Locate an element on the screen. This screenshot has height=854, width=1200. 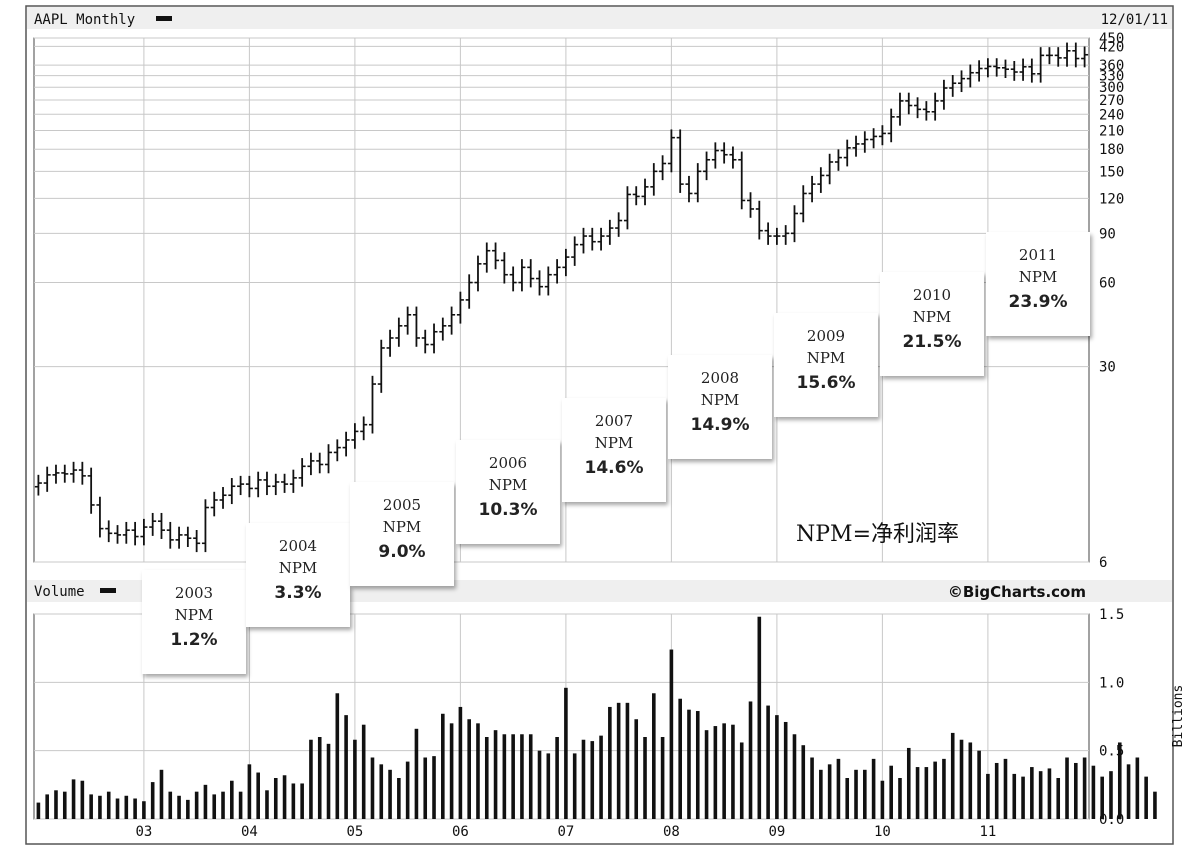
chart-title: AAPL Monthly is located at coordinates (84, 20).